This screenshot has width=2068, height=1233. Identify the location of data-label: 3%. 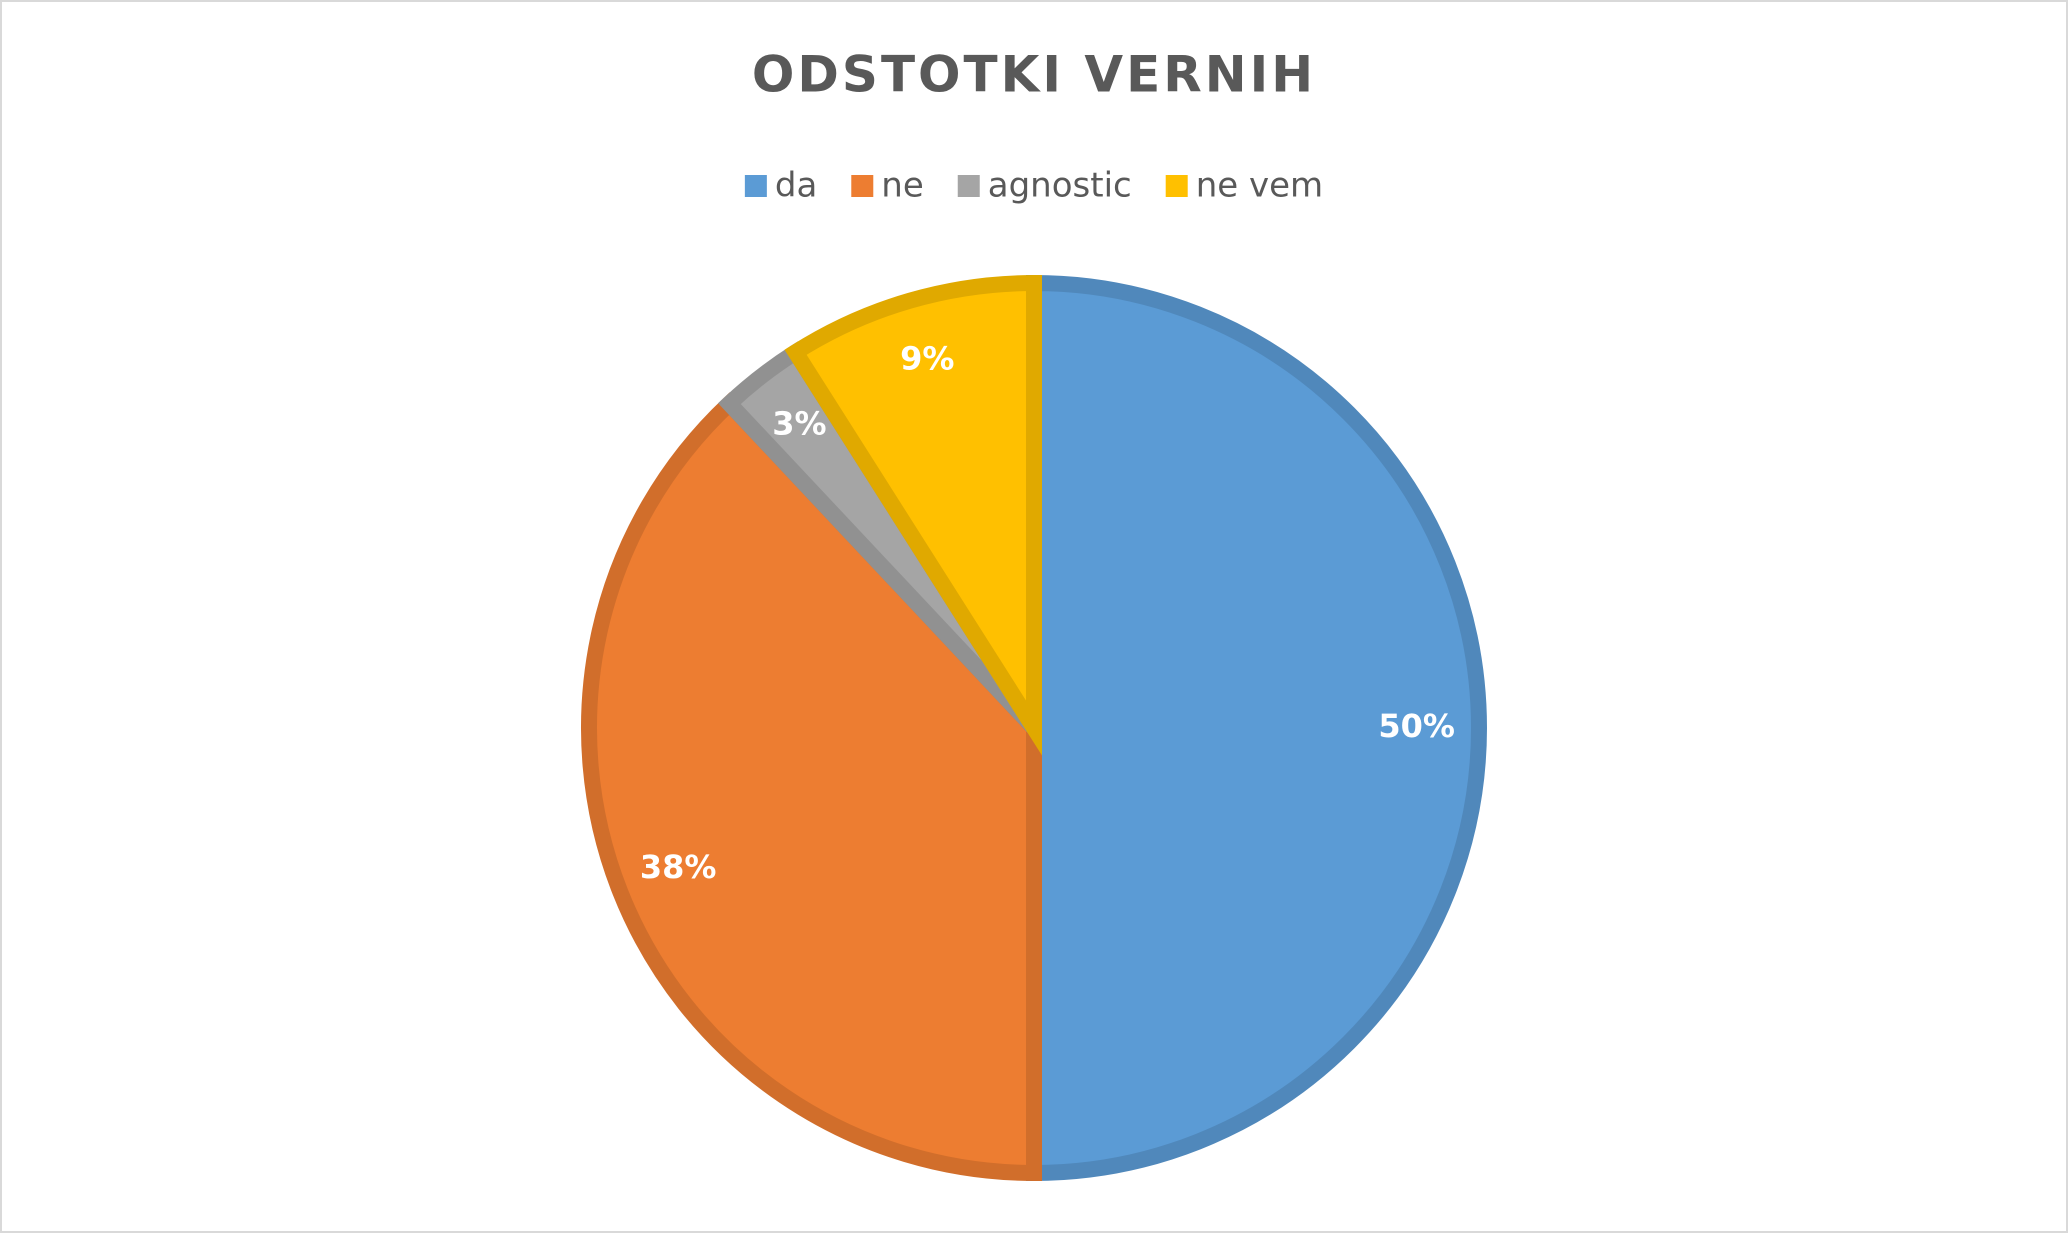
(799, 424).